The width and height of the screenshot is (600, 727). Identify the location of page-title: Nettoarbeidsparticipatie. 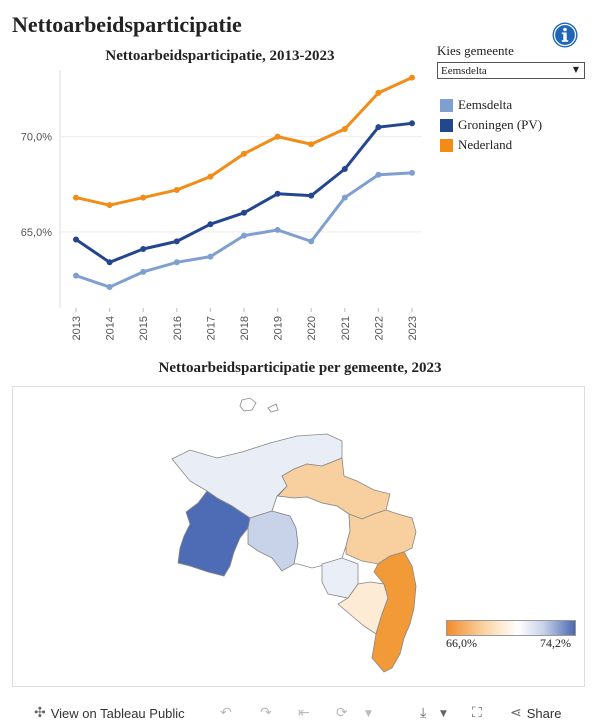
(127, 24).